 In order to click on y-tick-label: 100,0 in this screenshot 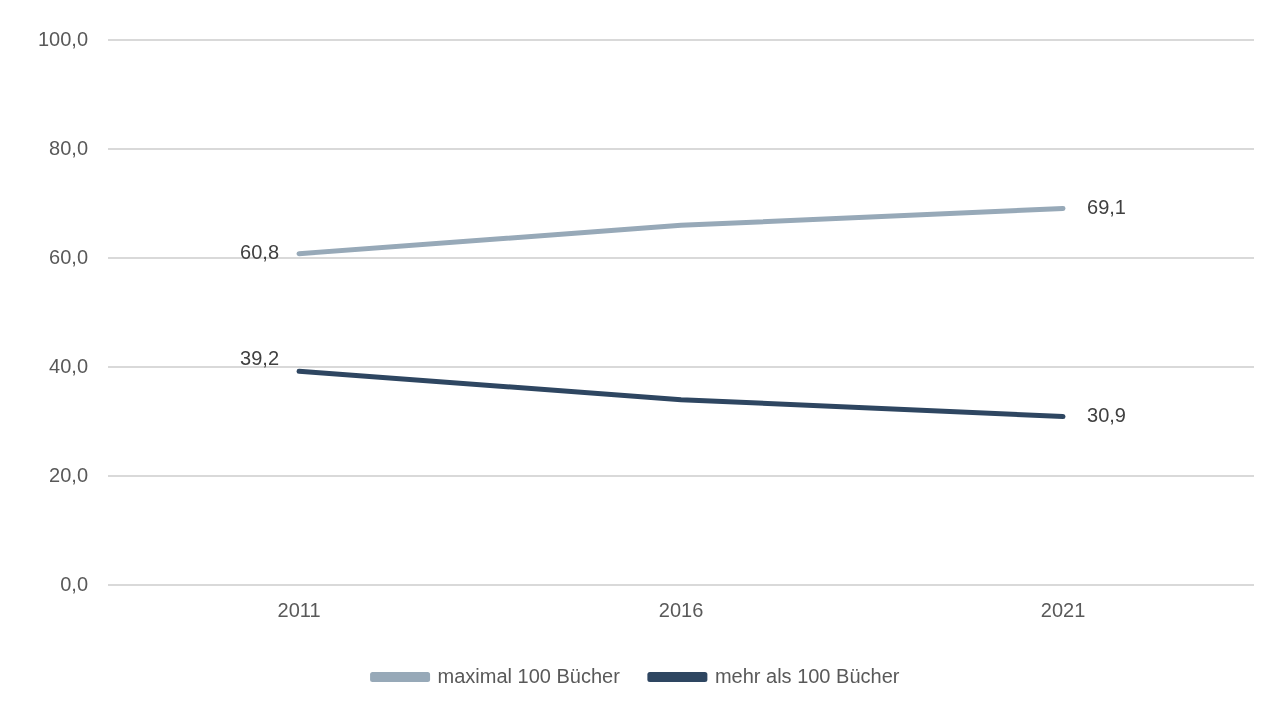, I will do `click(63, 38)`.